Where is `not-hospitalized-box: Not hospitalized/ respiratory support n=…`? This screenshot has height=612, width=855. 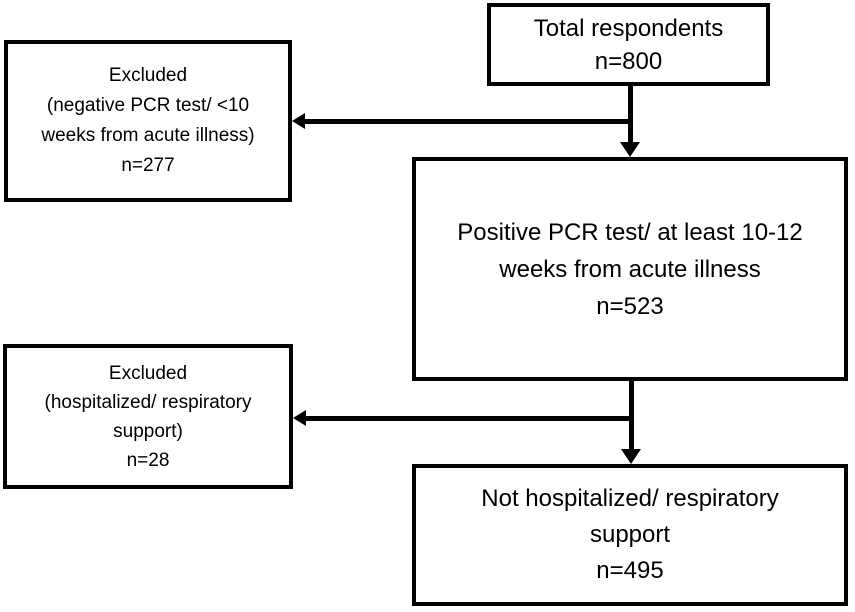
not-hospitalized-box: Not hospitalized/ respiratory support n=… is located at coordinates (630, 535).